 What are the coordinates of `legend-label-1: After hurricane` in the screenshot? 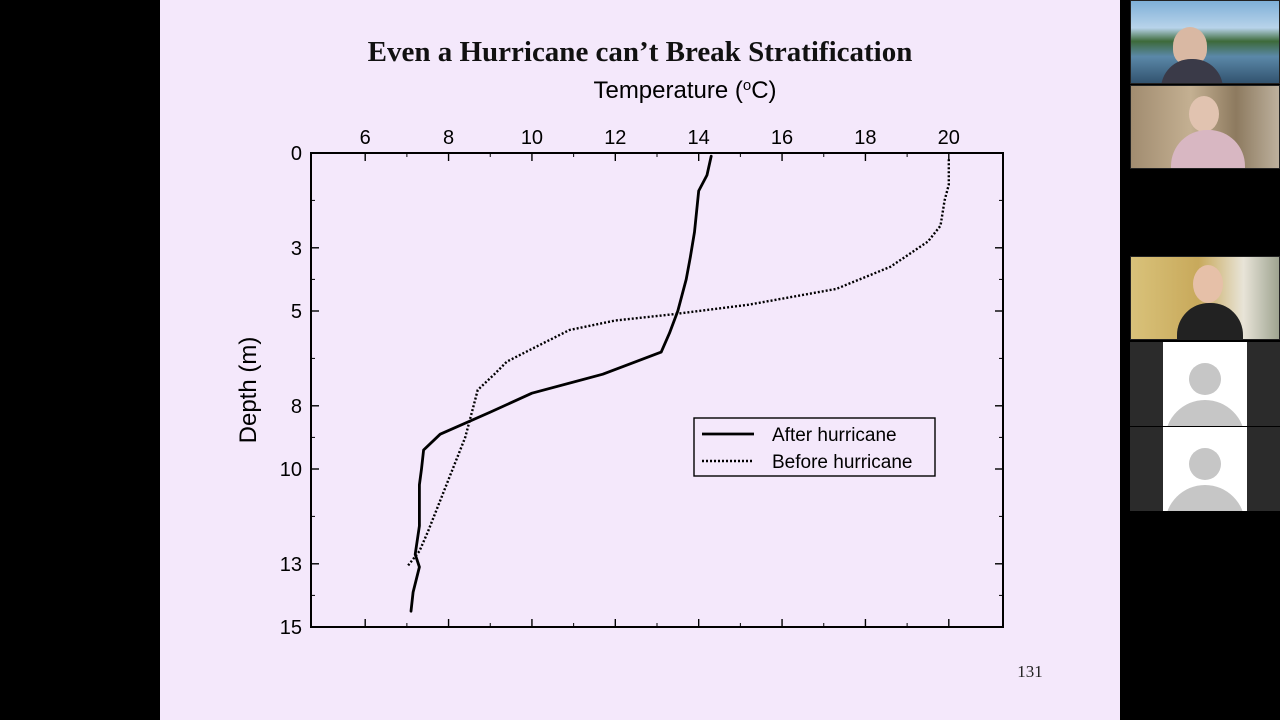 It's located at (834, 435).